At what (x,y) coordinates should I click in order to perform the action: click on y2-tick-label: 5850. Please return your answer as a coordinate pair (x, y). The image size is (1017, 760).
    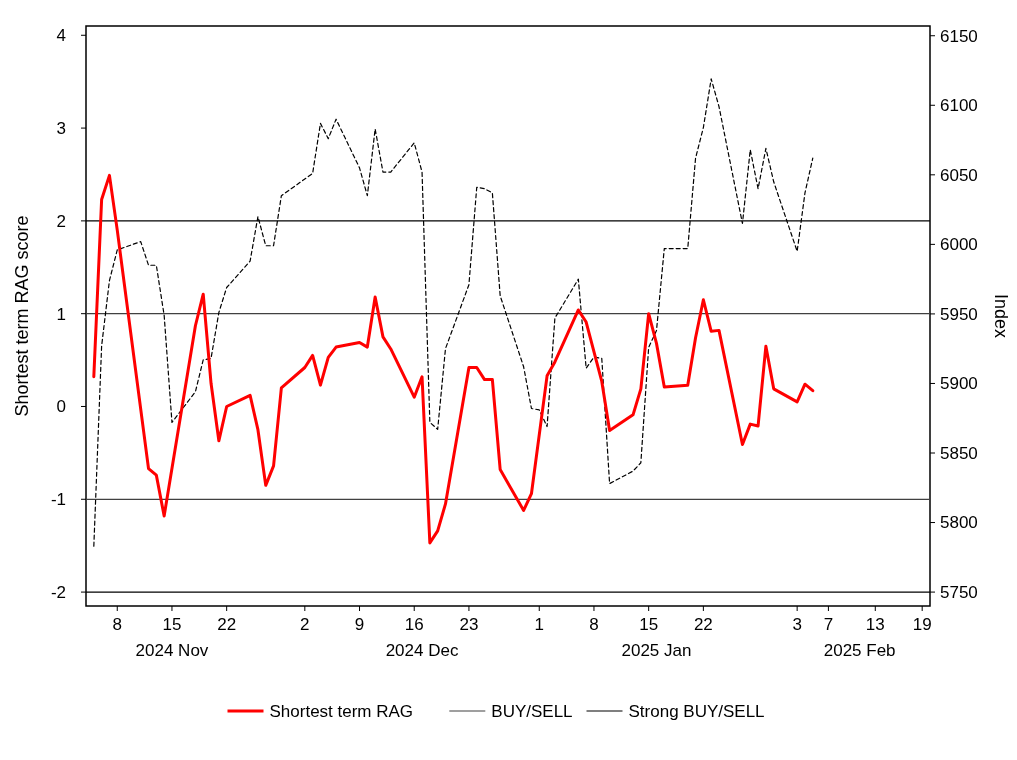
    Looking at the image, I should click on (959, 453).